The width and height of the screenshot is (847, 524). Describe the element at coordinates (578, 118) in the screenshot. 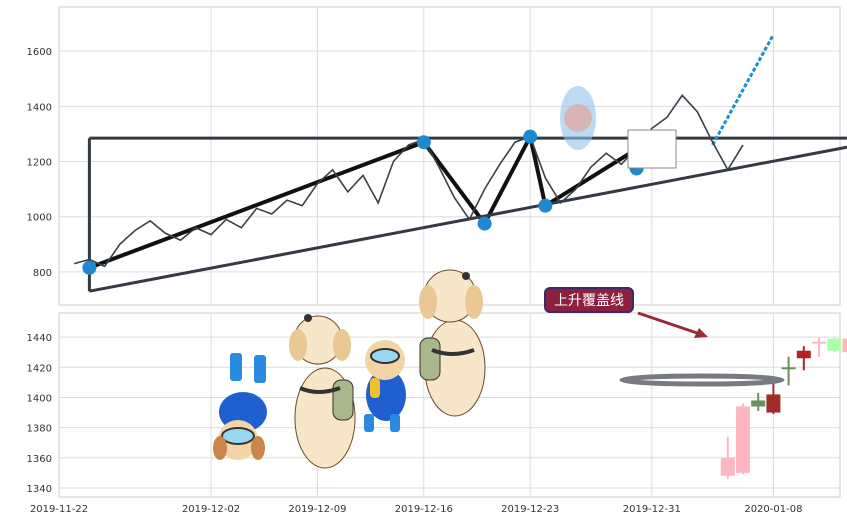

I see `breakout-highlight-core` at that location.